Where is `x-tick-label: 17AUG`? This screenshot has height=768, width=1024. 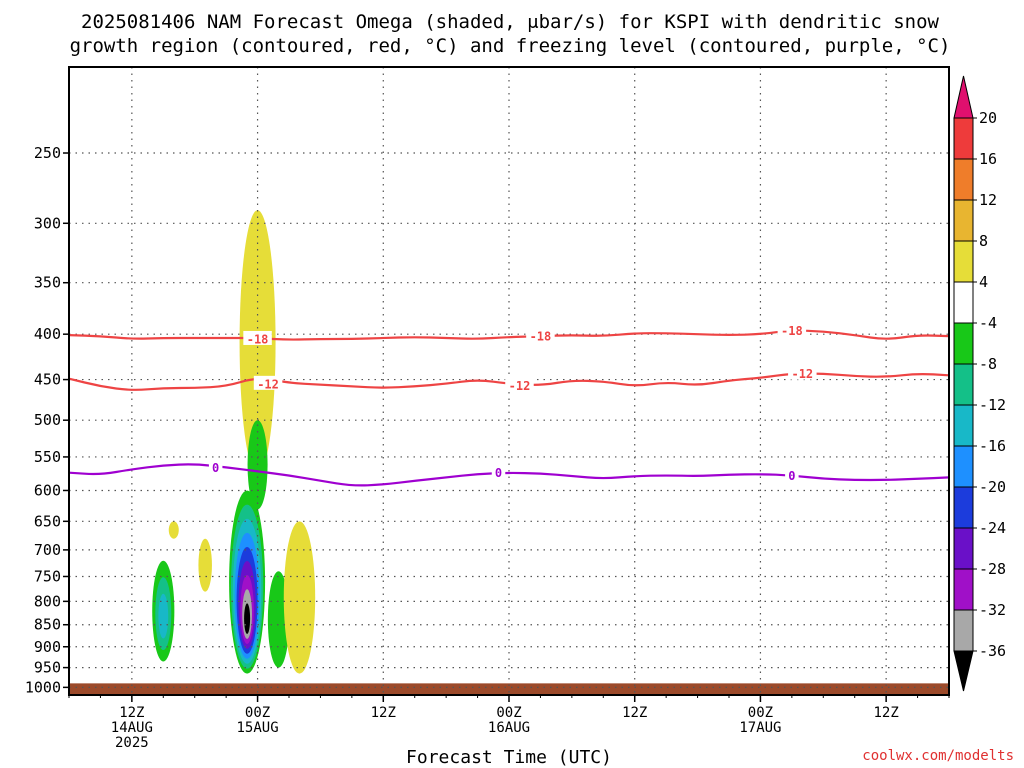 x-tick-label: 17AUG is located at coordinates (760, 728).